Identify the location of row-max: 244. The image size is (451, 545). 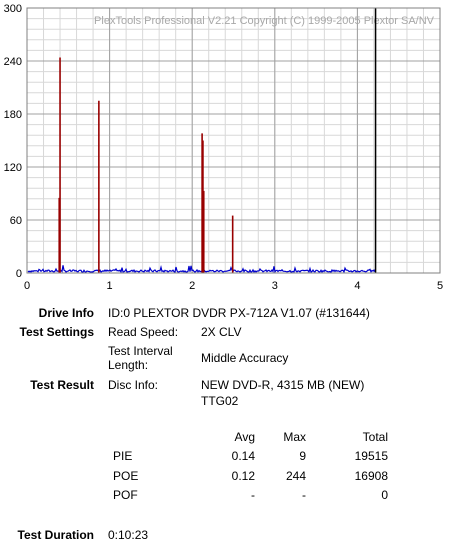
(295, 476).